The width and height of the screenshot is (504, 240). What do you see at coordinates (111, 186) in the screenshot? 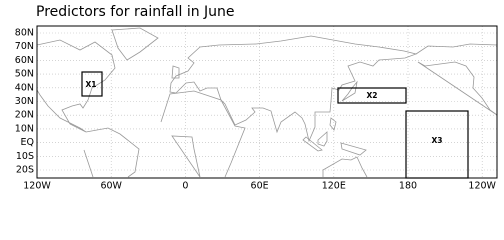
I see `lon-label: 60W` at bounding box center [111, 186].